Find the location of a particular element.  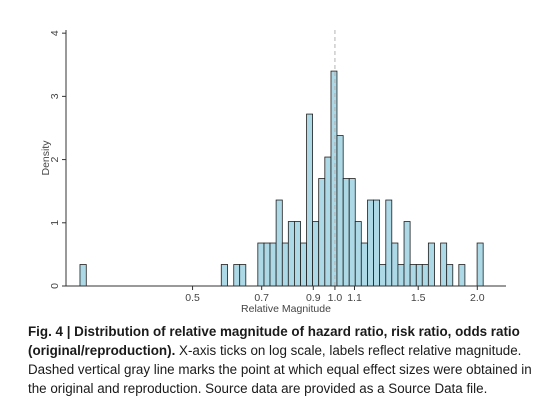

y-axis-ticks: 0 1 2 3 4 is located at coordinates (57, 159).